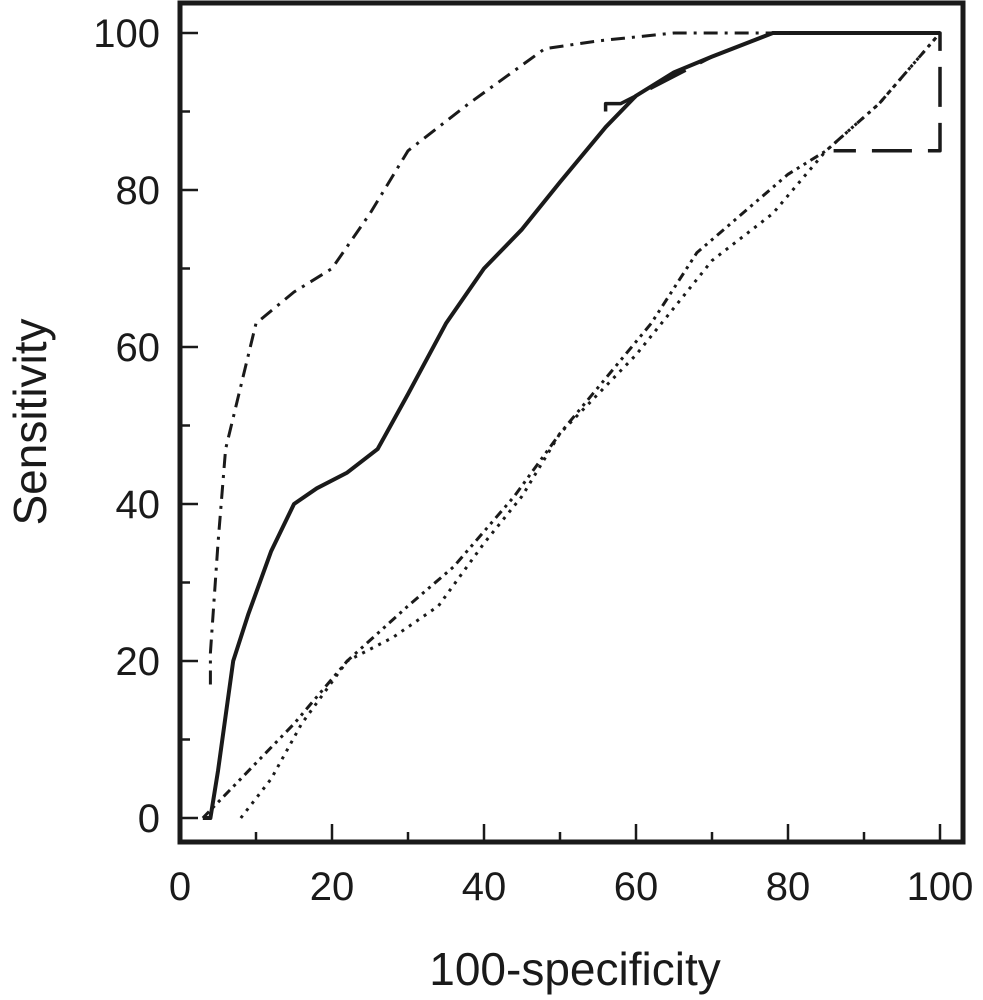  What do you see at coordinates (30, 421) in the screenshot?
I see `y-axis-title: Sensitivity` at bounding box center [30, 421].